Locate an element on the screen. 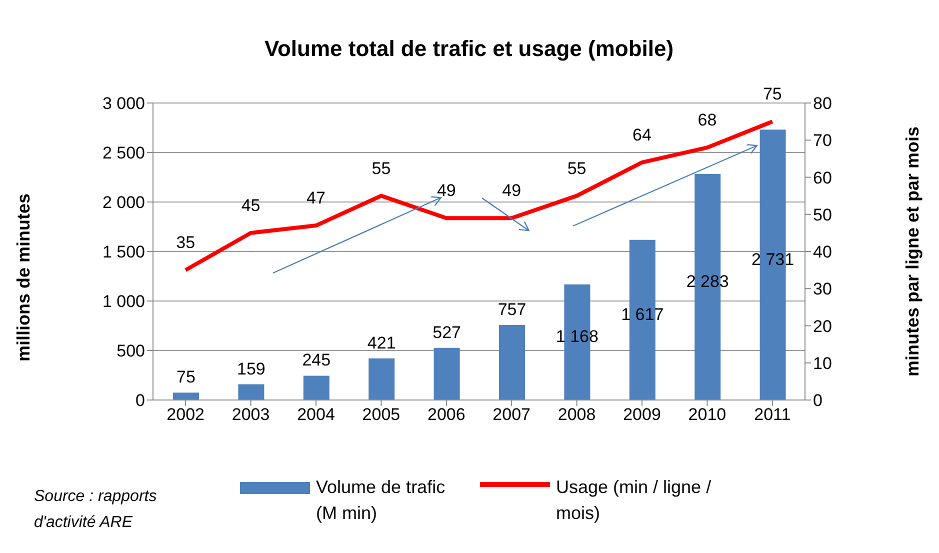  y2-tick-label: 80 is located at coordinates (822, 104).